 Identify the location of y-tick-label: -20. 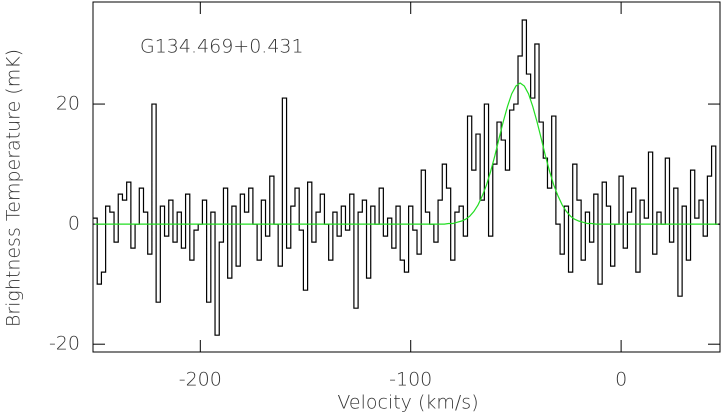
(64, 344).